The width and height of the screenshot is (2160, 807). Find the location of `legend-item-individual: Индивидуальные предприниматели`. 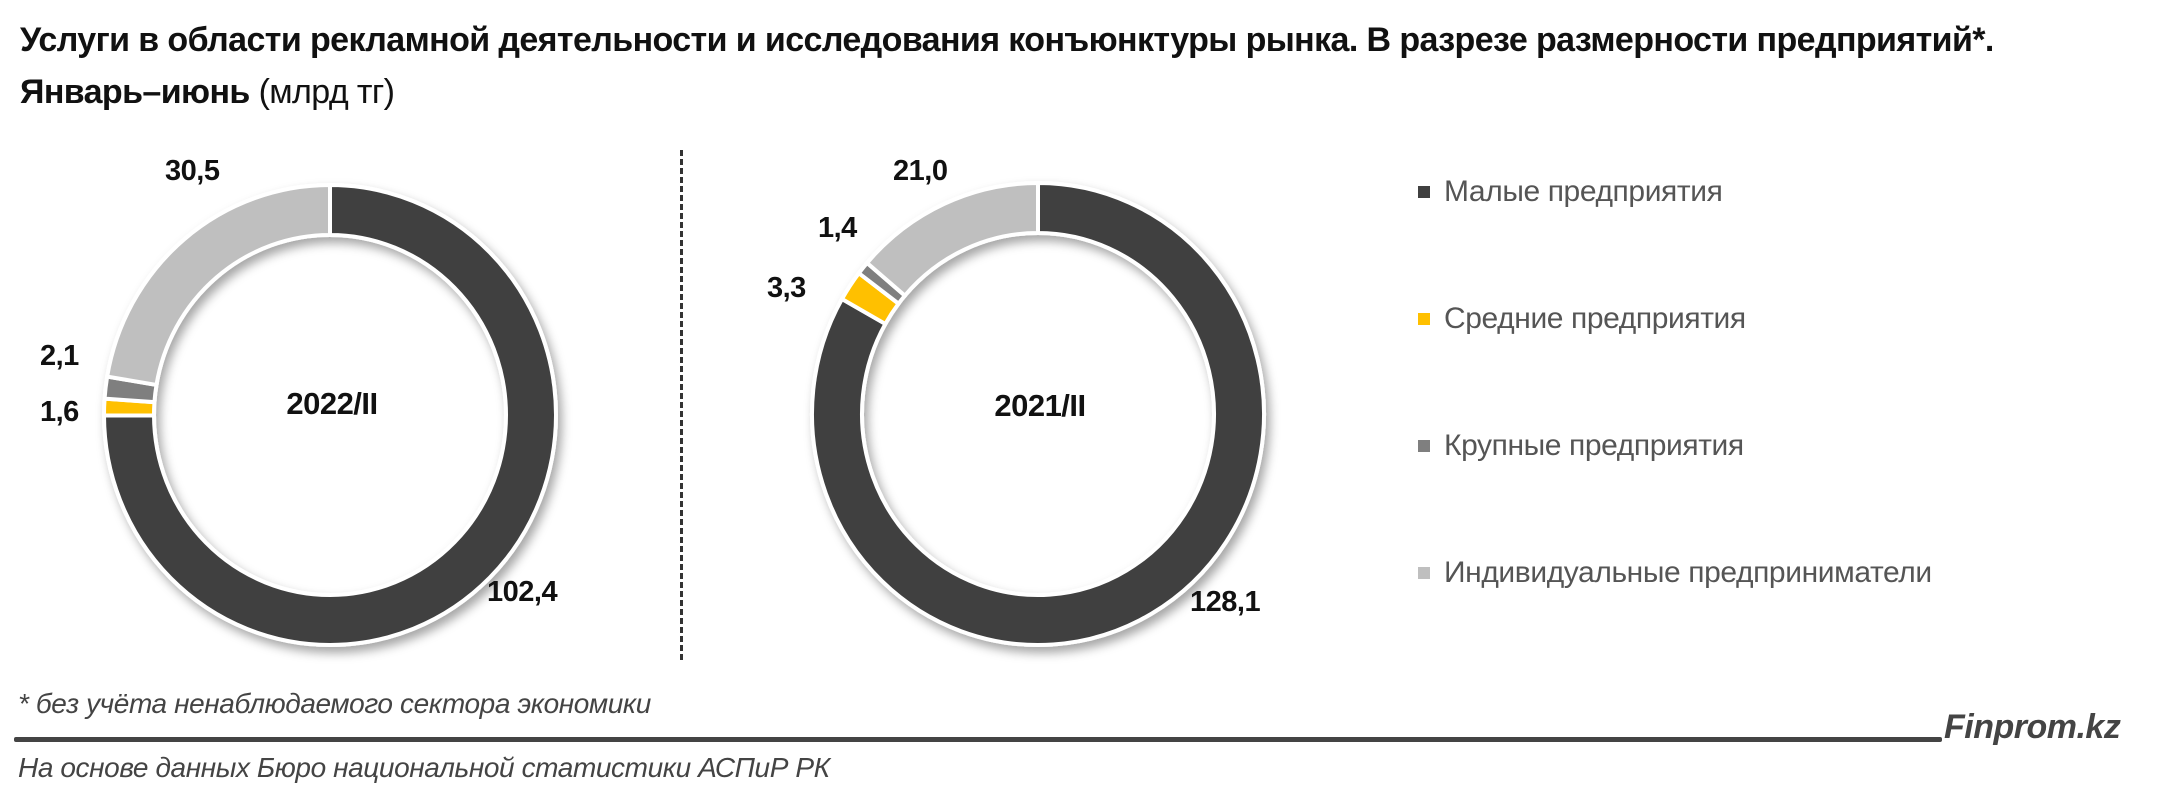

legend-item-individual: Индивидуальные предприниматели is located at coordinates (1675, 573).